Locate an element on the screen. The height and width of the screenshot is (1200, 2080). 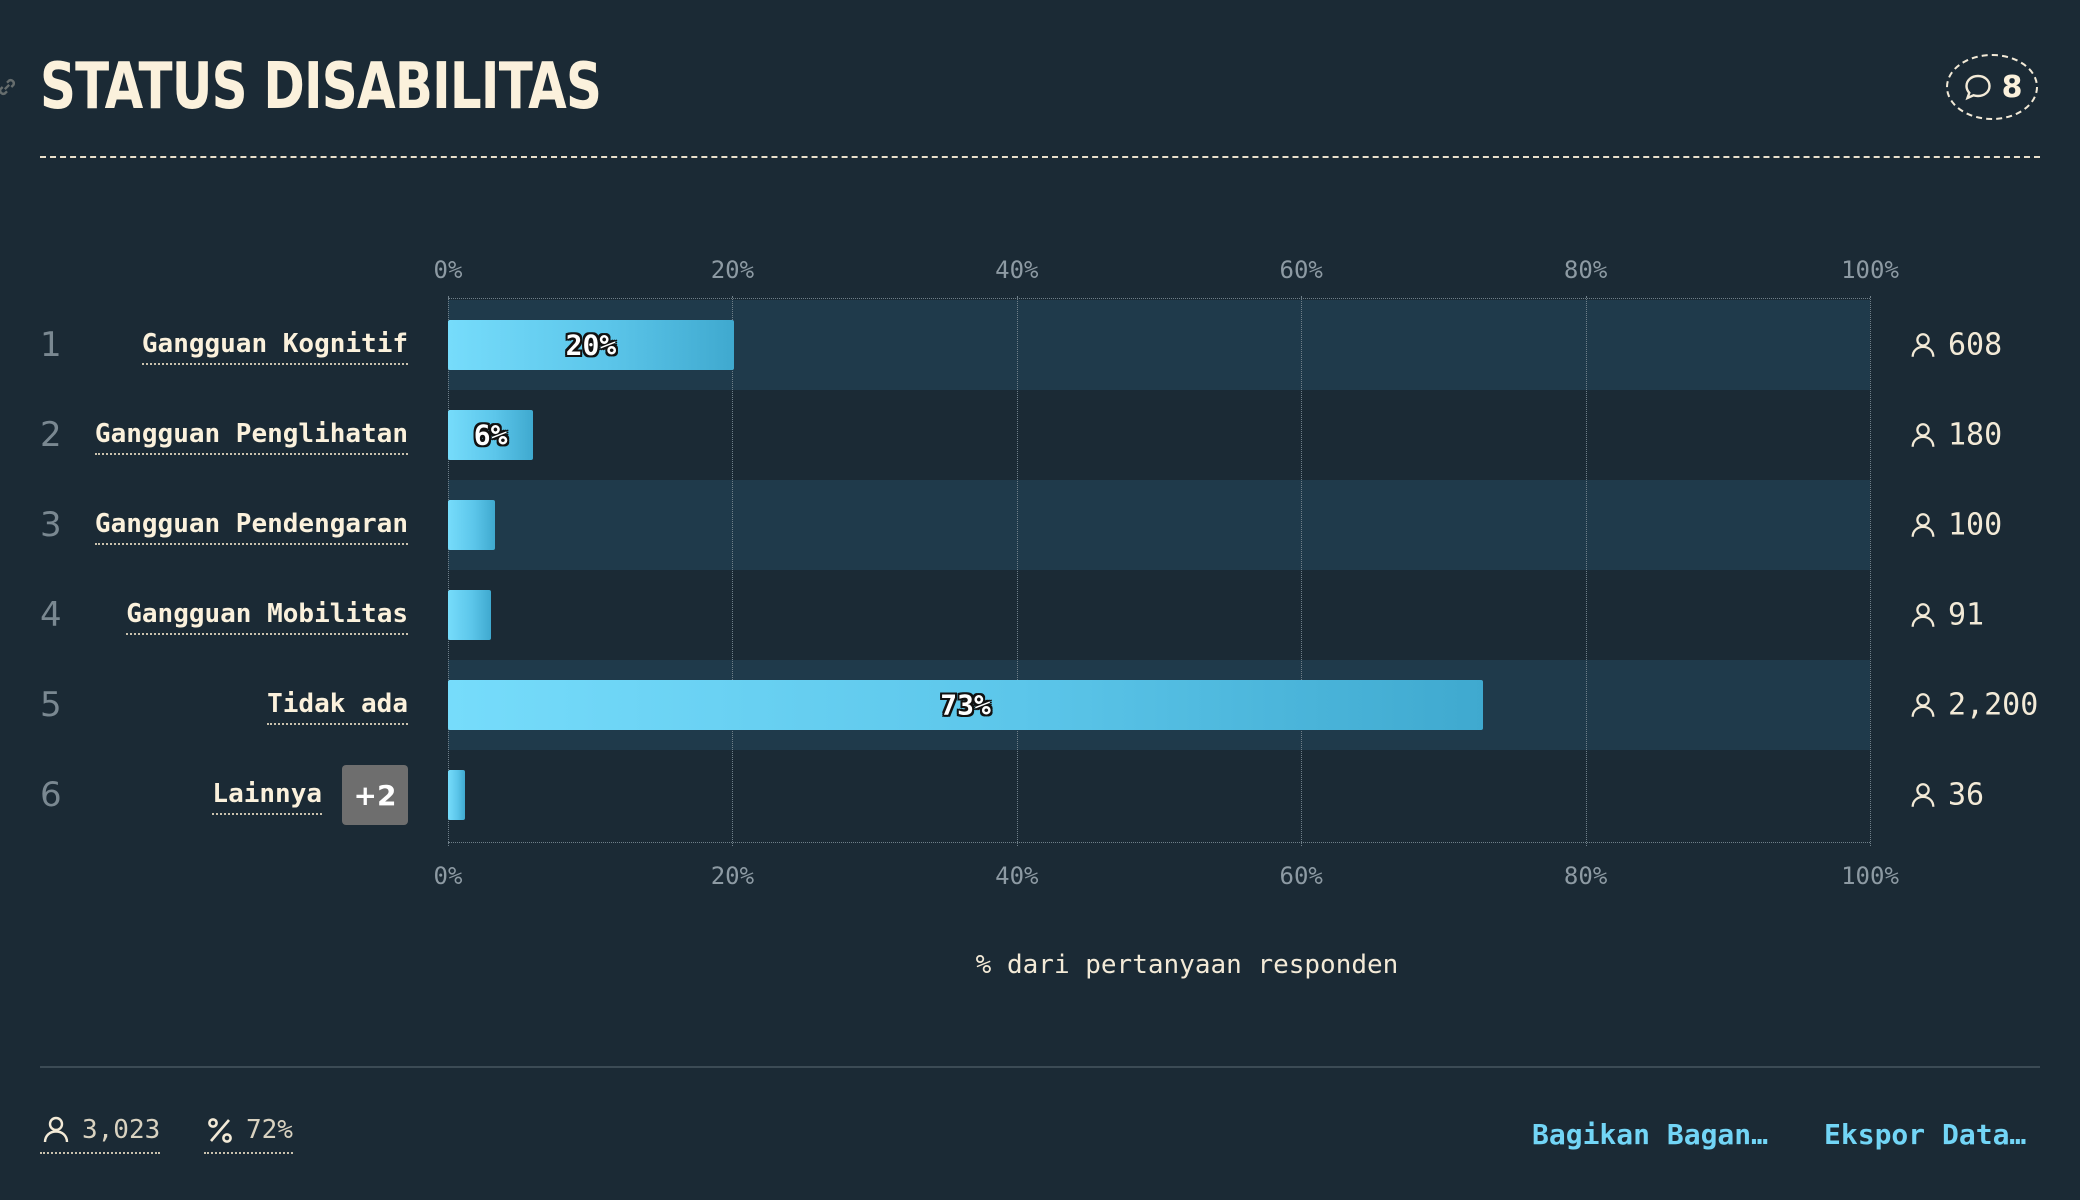
respondent-count: 91 is located at coordinates (1946, 615).